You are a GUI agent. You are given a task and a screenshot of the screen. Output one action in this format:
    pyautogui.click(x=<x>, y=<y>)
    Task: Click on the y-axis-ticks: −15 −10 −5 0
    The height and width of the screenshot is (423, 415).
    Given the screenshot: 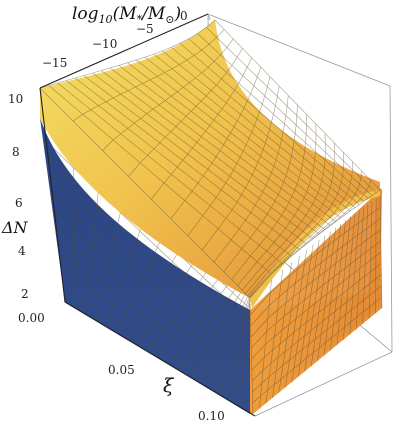 What is the action you would take?
    pyautogui.click(x=115, y=39)
    